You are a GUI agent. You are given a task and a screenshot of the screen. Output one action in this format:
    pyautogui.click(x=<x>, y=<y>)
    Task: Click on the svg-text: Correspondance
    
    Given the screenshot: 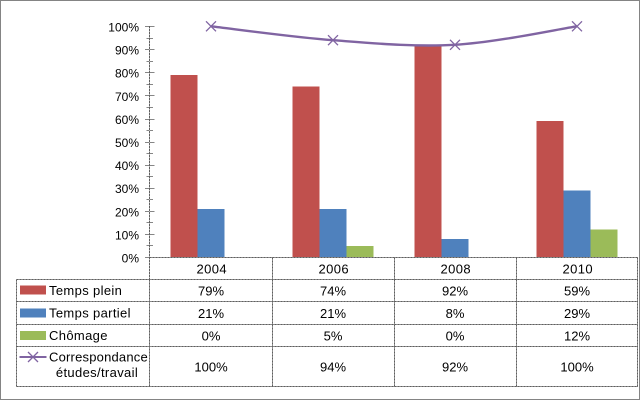 What is the action you would take?
    pyautogui.click(x=98, y=356)
    